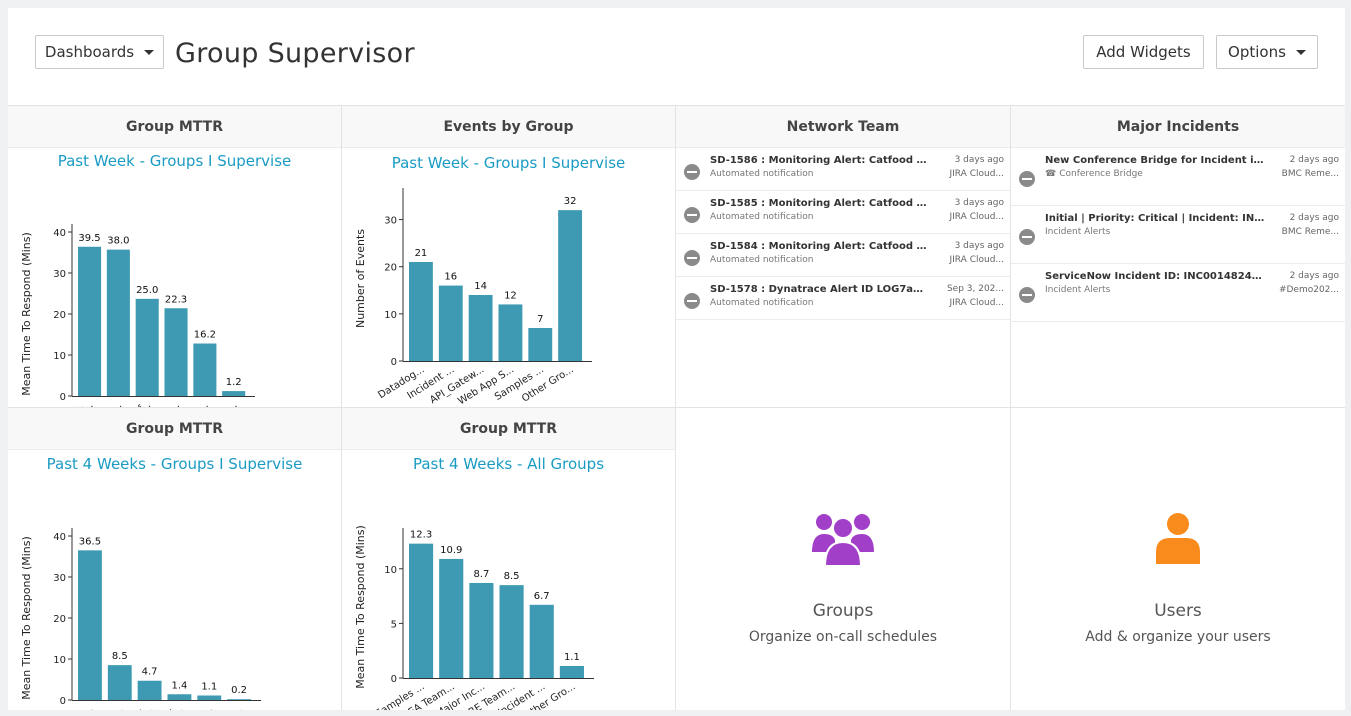 Image resolution: width=1351 pixels, height=716 pixels. What do you see at coordinates (450, 277) in the screenshot?
I see `data-label: 16` at bounding box center [450, 277].